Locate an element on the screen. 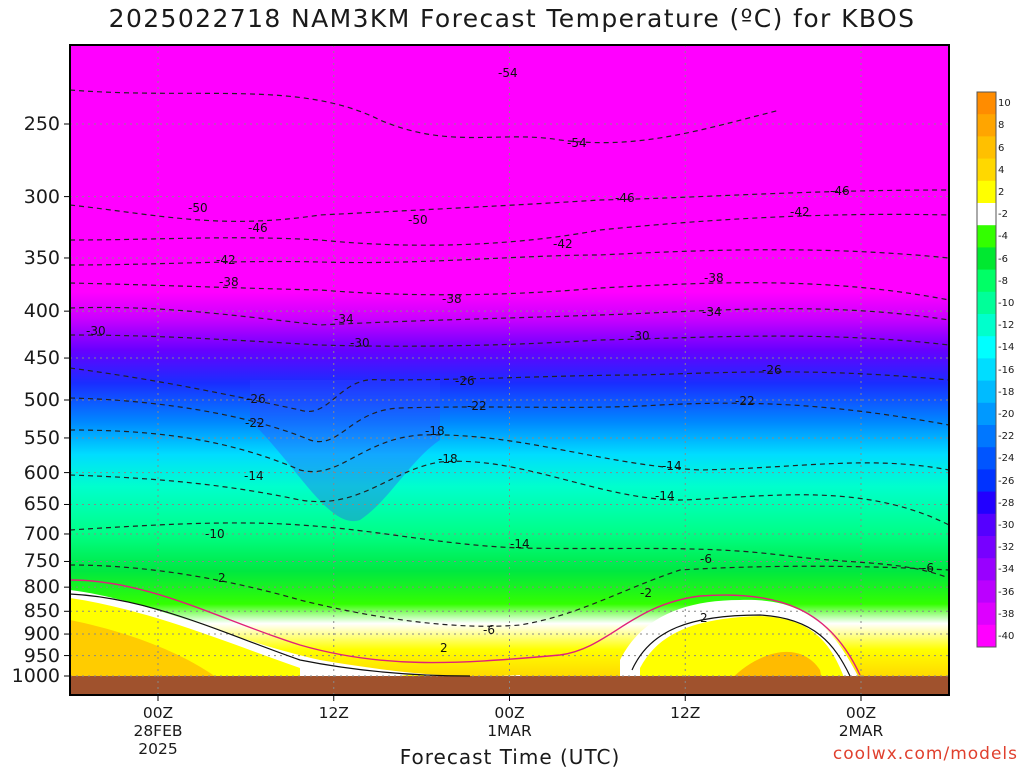 The image size is (1024, 769). x-axis-ticks is located at coordinates (509, 698).